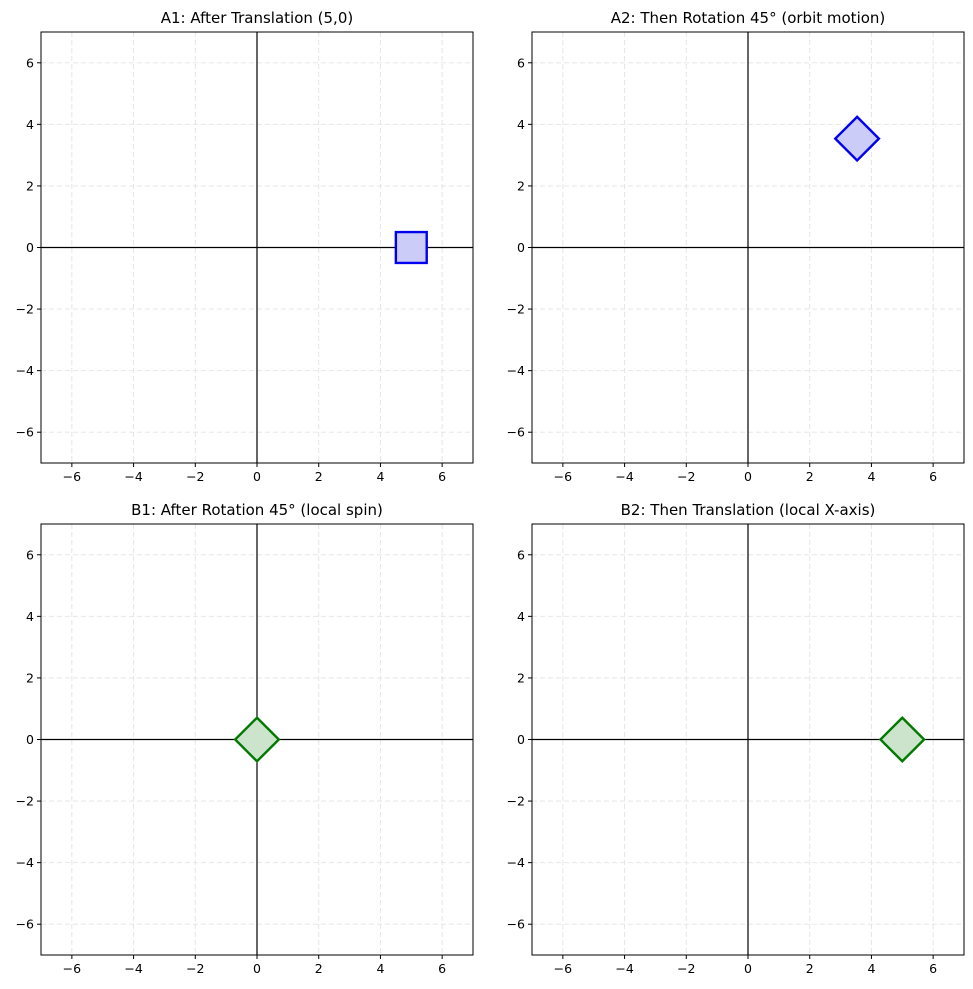  Describe the element at coordinates (857, 139) in the screenshot. I see `shape-a2` at that location.